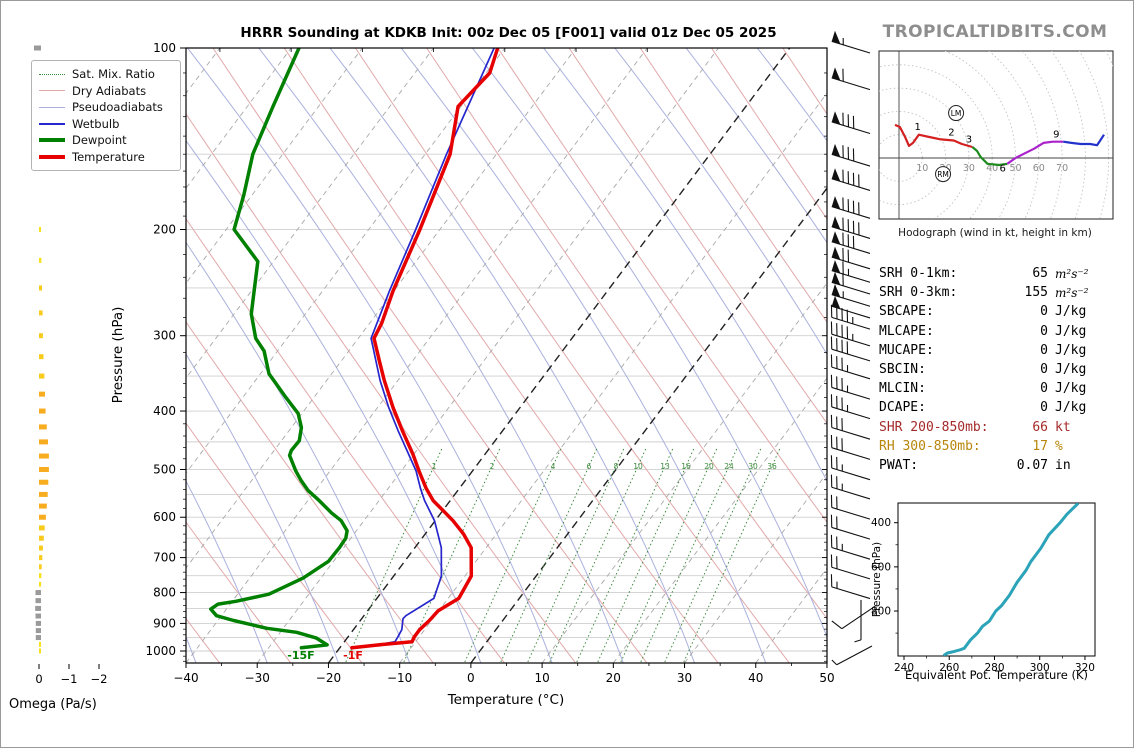 This screenshot has height=748, width=1134. I want to click on svg-text: 320, so click(1085, 668).